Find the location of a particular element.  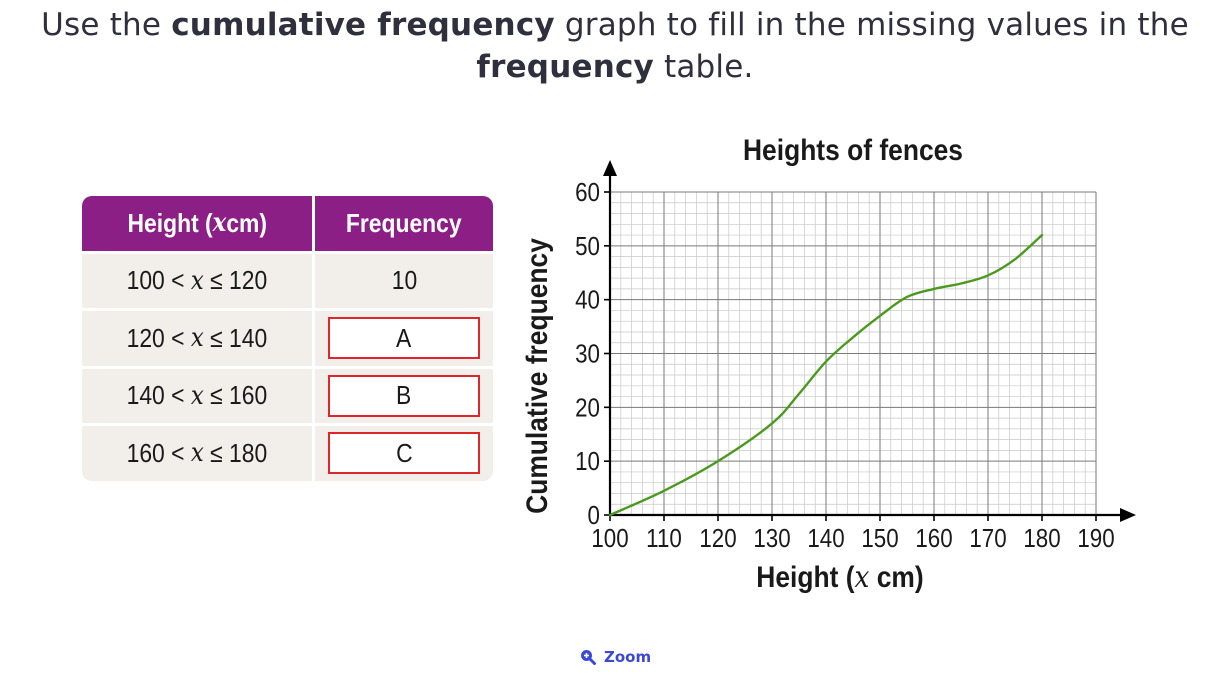

height-class-label: 100 < x ≤ 120 is located at coordinates (197, 280).